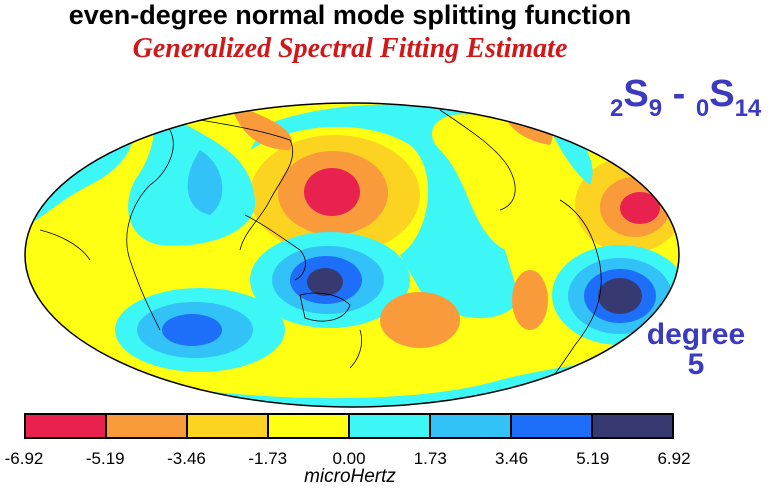 This screenshot has width=775, height=490. I want to click on mode-subscript-2: 14, so click(748, 108).